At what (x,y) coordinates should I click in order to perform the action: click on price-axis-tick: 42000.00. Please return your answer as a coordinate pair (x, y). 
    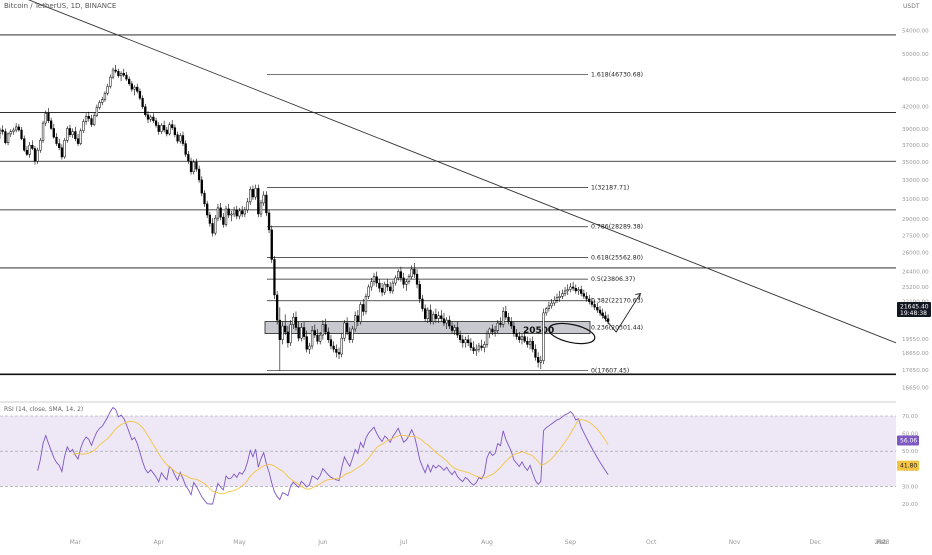
    Looking at the image, I should click on (915, 108).